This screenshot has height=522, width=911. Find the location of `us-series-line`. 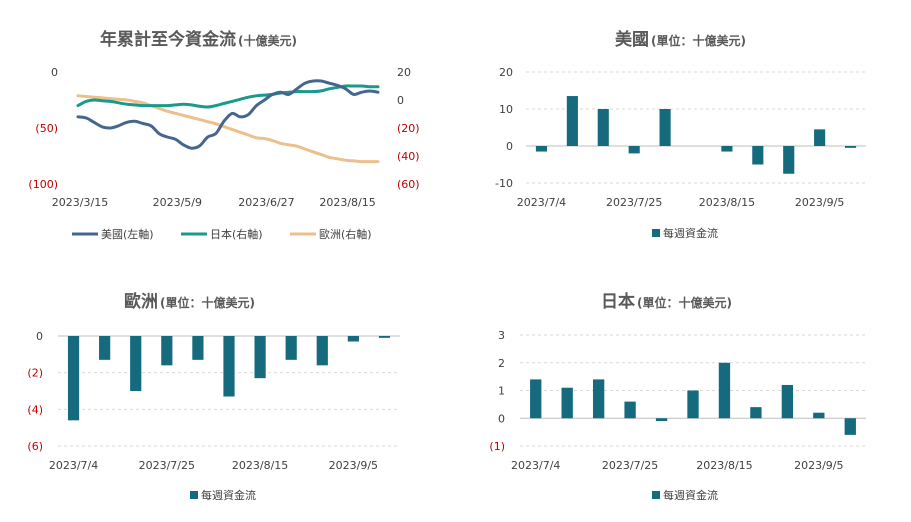

us-series-line is located at coordinates (228, 114).